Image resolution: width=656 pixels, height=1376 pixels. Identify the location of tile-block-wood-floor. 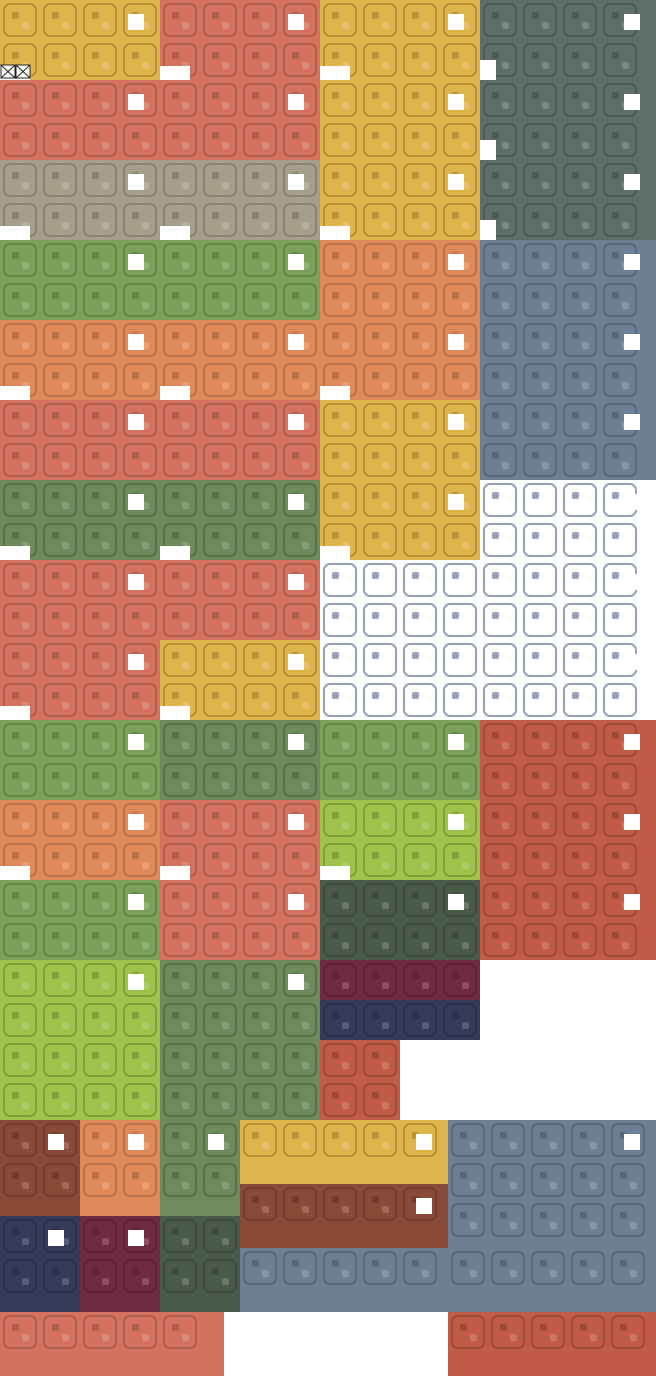
(344, 1216).